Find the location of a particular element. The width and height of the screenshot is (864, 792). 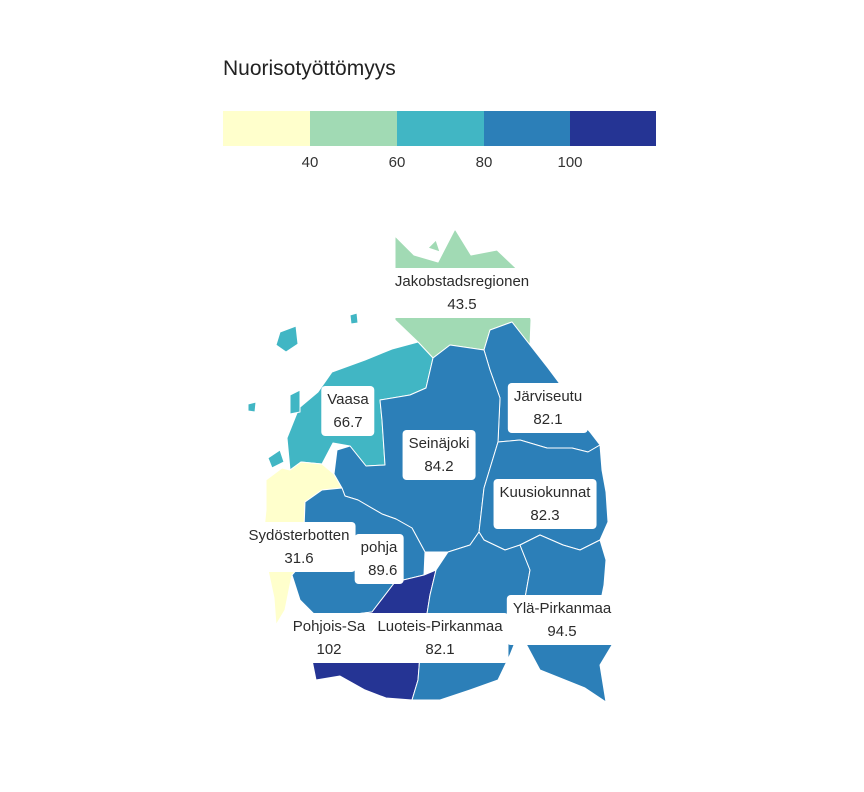

region-name: Seinäjoki is located at coordinates (439, 443).